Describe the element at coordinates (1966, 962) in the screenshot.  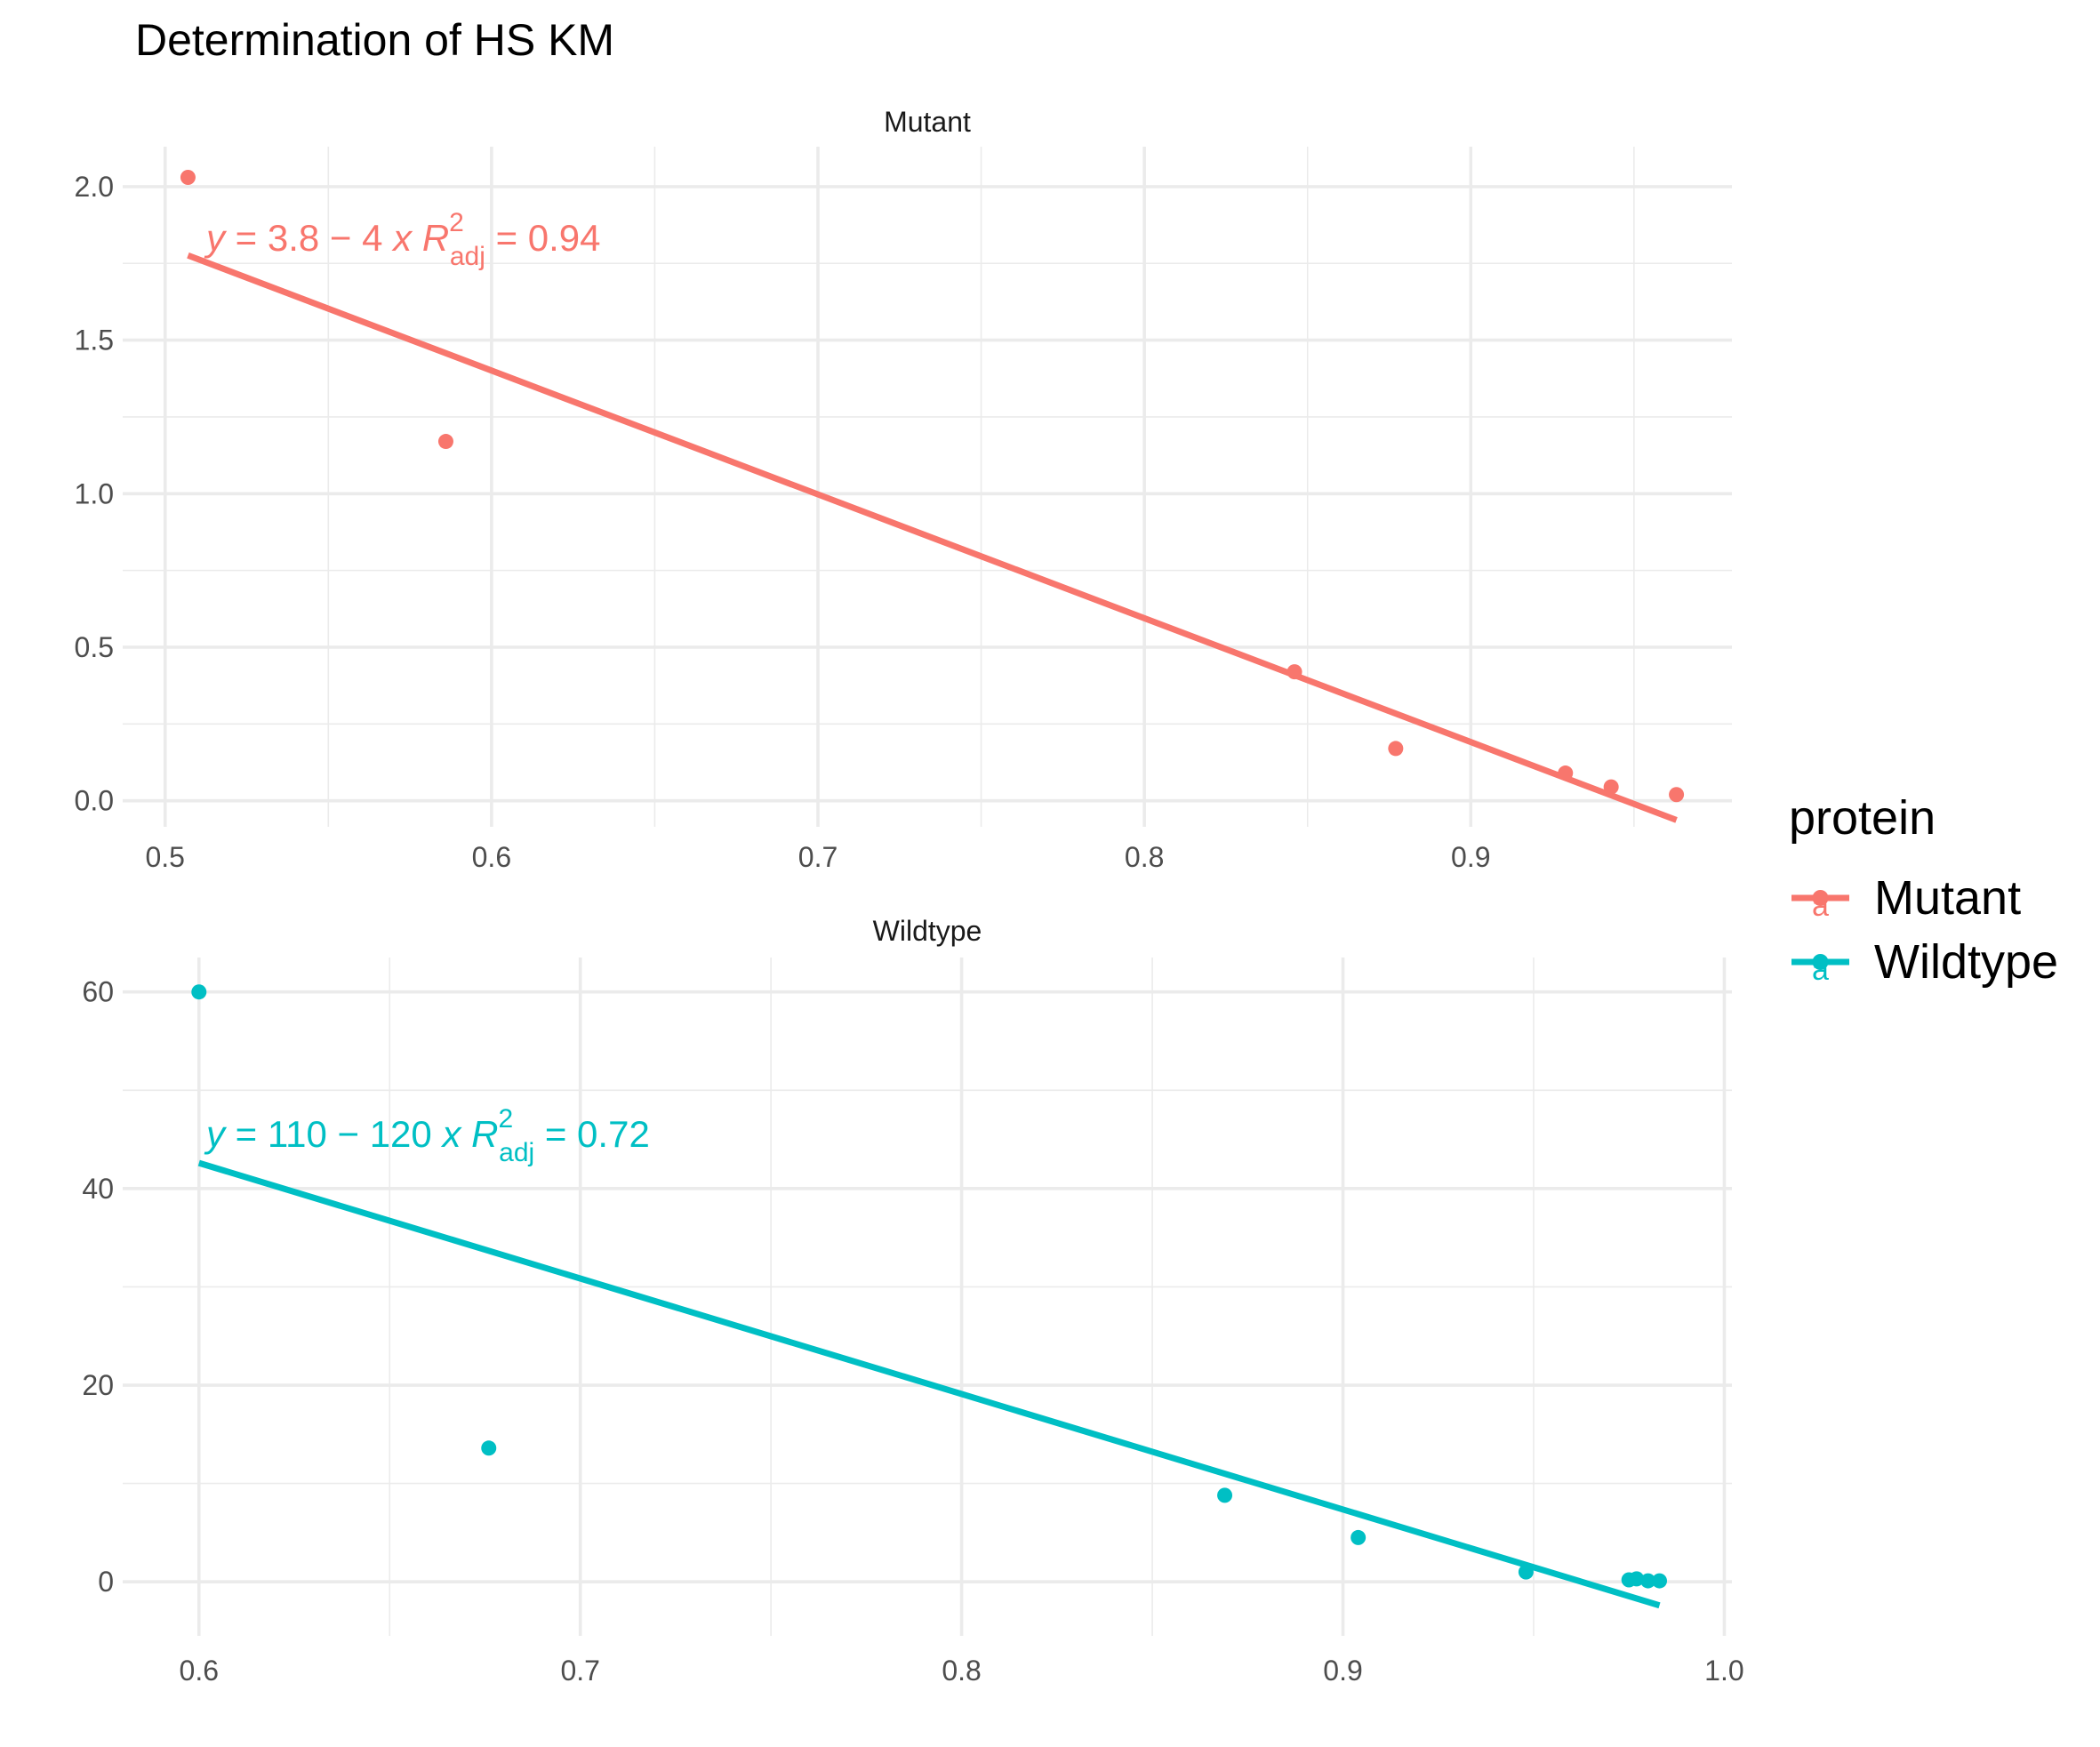
I see `legend-label: Wildtype` at that location.